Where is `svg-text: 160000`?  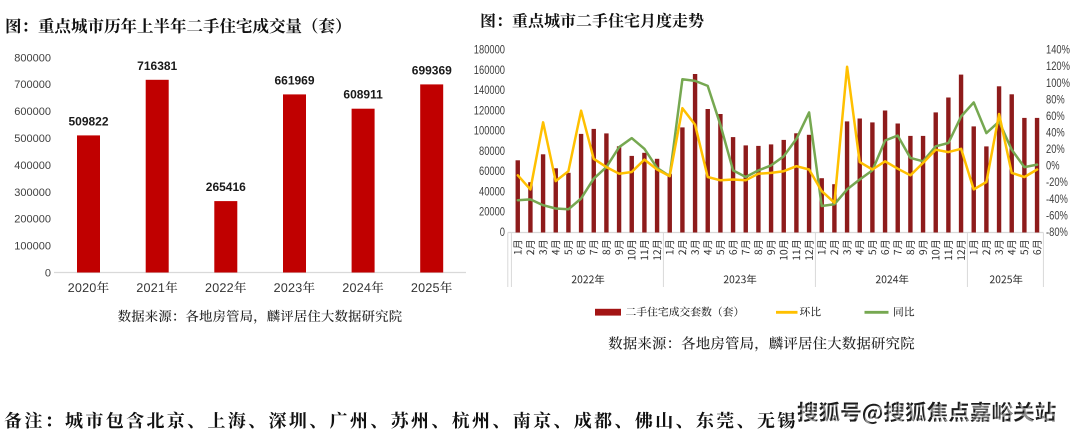 svg-text: 160000 is located at coordinates (489, 70).